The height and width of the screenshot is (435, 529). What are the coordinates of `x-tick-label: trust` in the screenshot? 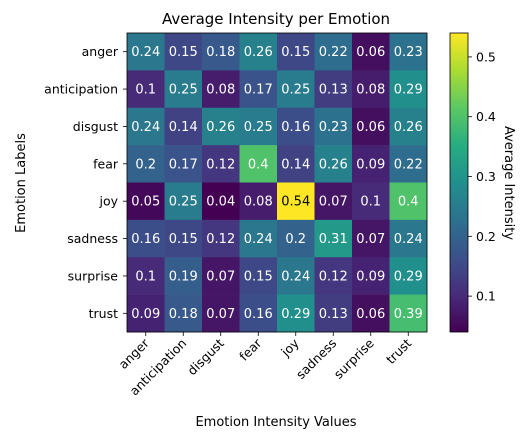 It's located at (398, 350).